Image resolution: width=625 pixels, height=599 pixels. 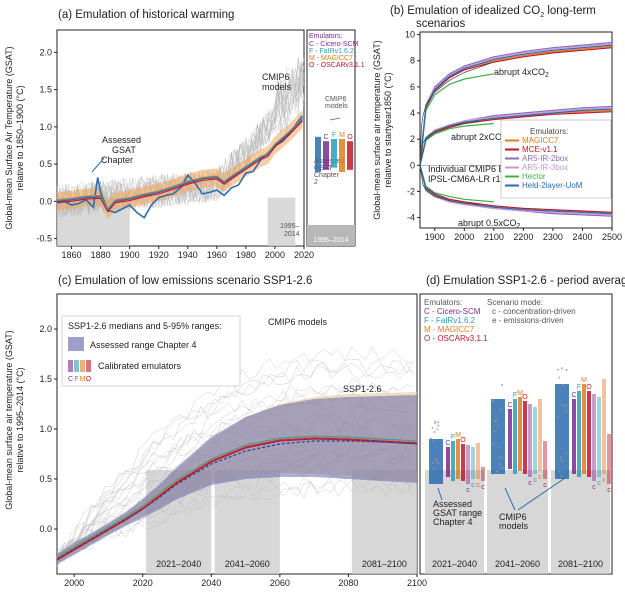 I want to click on panel-b-legend-box, so click(x=556, y=159).